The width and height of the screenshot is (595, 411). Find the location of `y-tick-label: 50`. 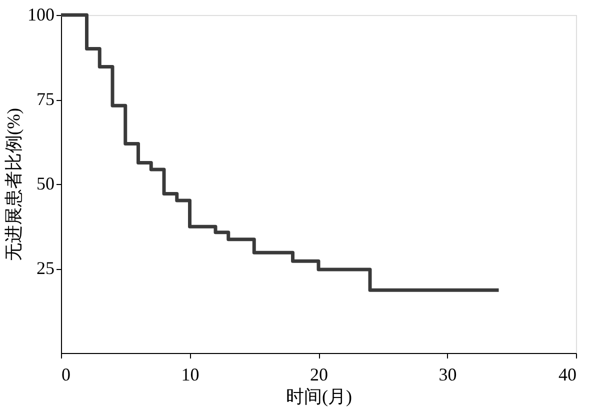

y-tick-label: 50 is located at coordinates (45, 184).